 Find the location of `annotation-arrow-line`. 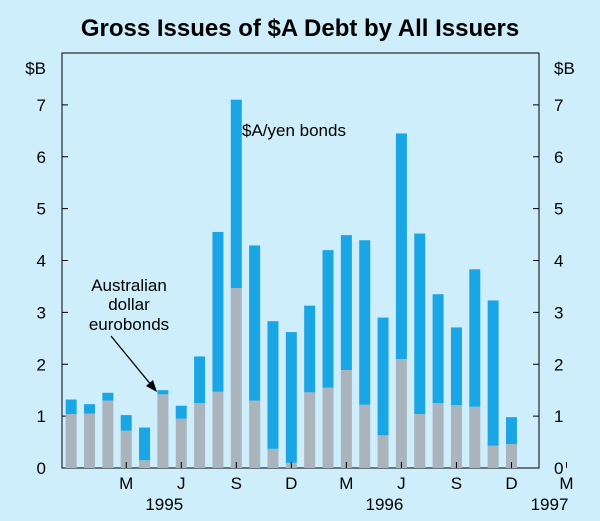

annotation-arrow-line is located at coordinates (131, 361).